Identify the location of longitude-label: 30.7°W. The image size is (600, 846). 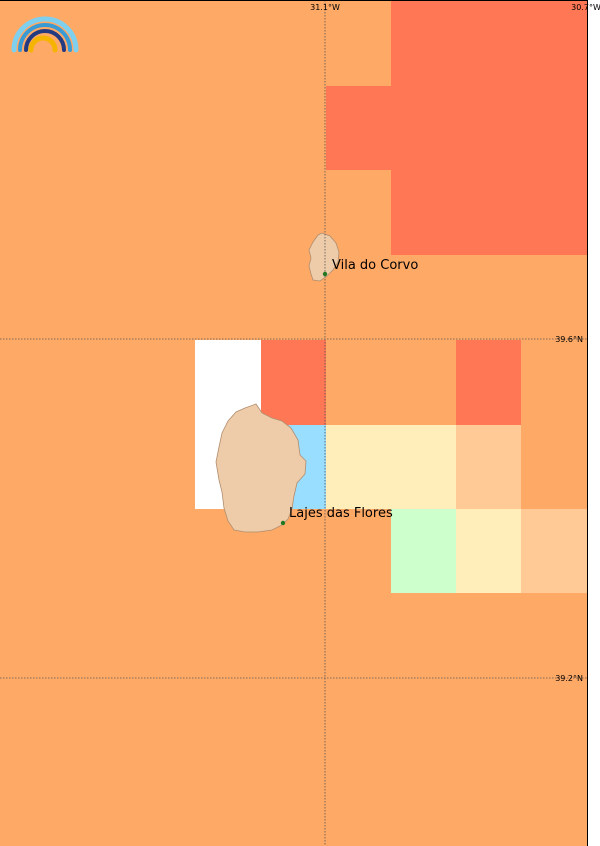
(585, 7).